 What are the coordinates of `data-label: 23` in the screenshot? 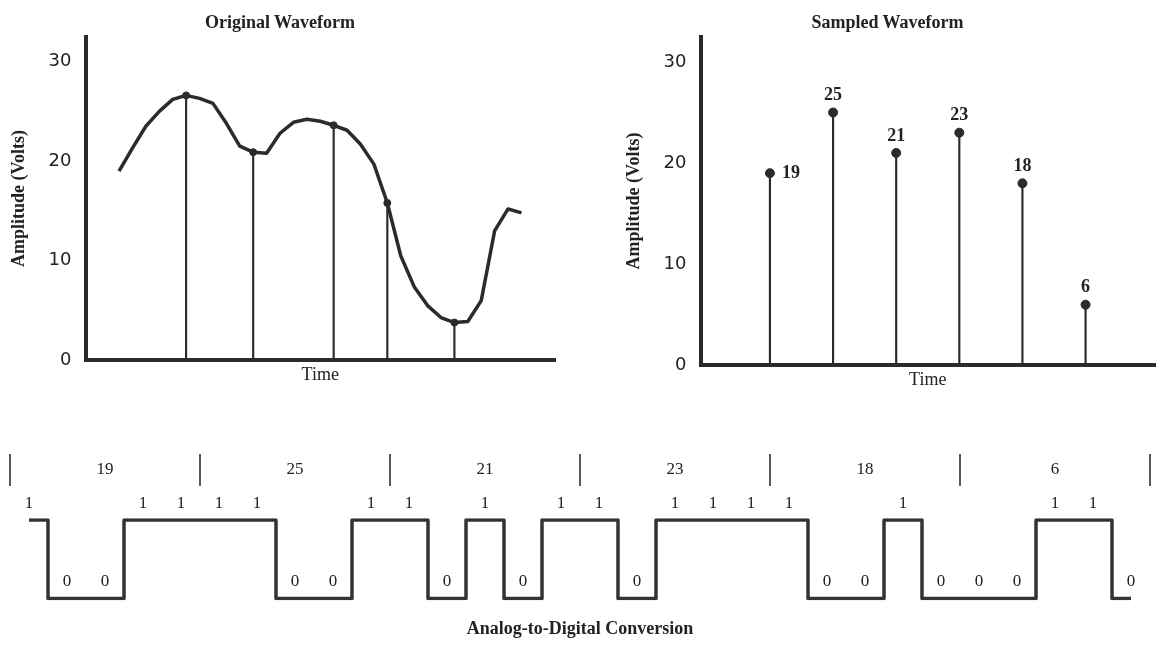 It's located at (959, 114).